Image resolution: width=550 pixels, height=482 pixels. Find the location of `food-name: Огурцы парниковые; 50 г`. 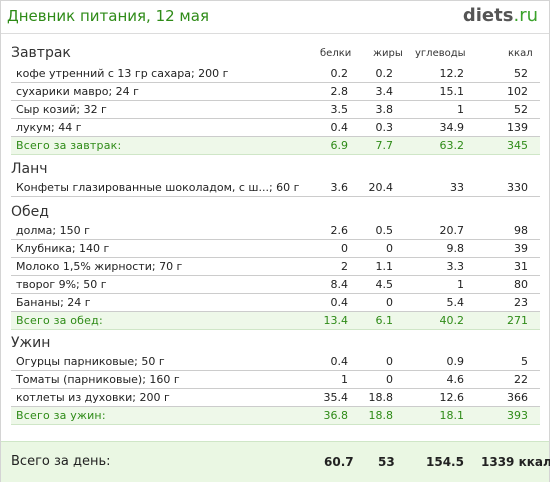

food-name: Огурцы парниковые; 50 г is located at coordinates (90, 361).